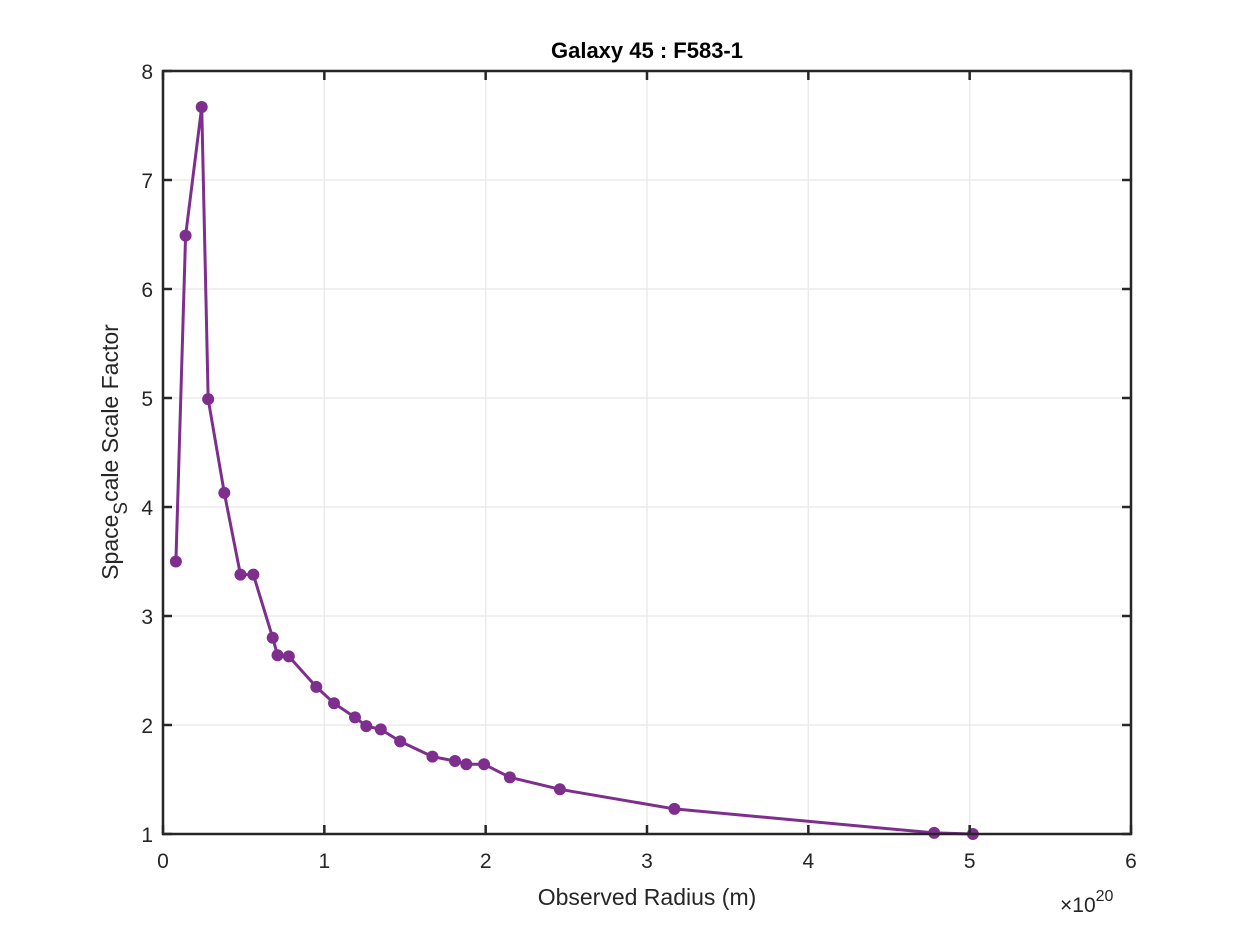 This screenshot has height=938, width=1250. What do you see at coordinates (324, 861) in the screenshot?
I see `x-tick-label: 1` at bounding box center [324, 861].